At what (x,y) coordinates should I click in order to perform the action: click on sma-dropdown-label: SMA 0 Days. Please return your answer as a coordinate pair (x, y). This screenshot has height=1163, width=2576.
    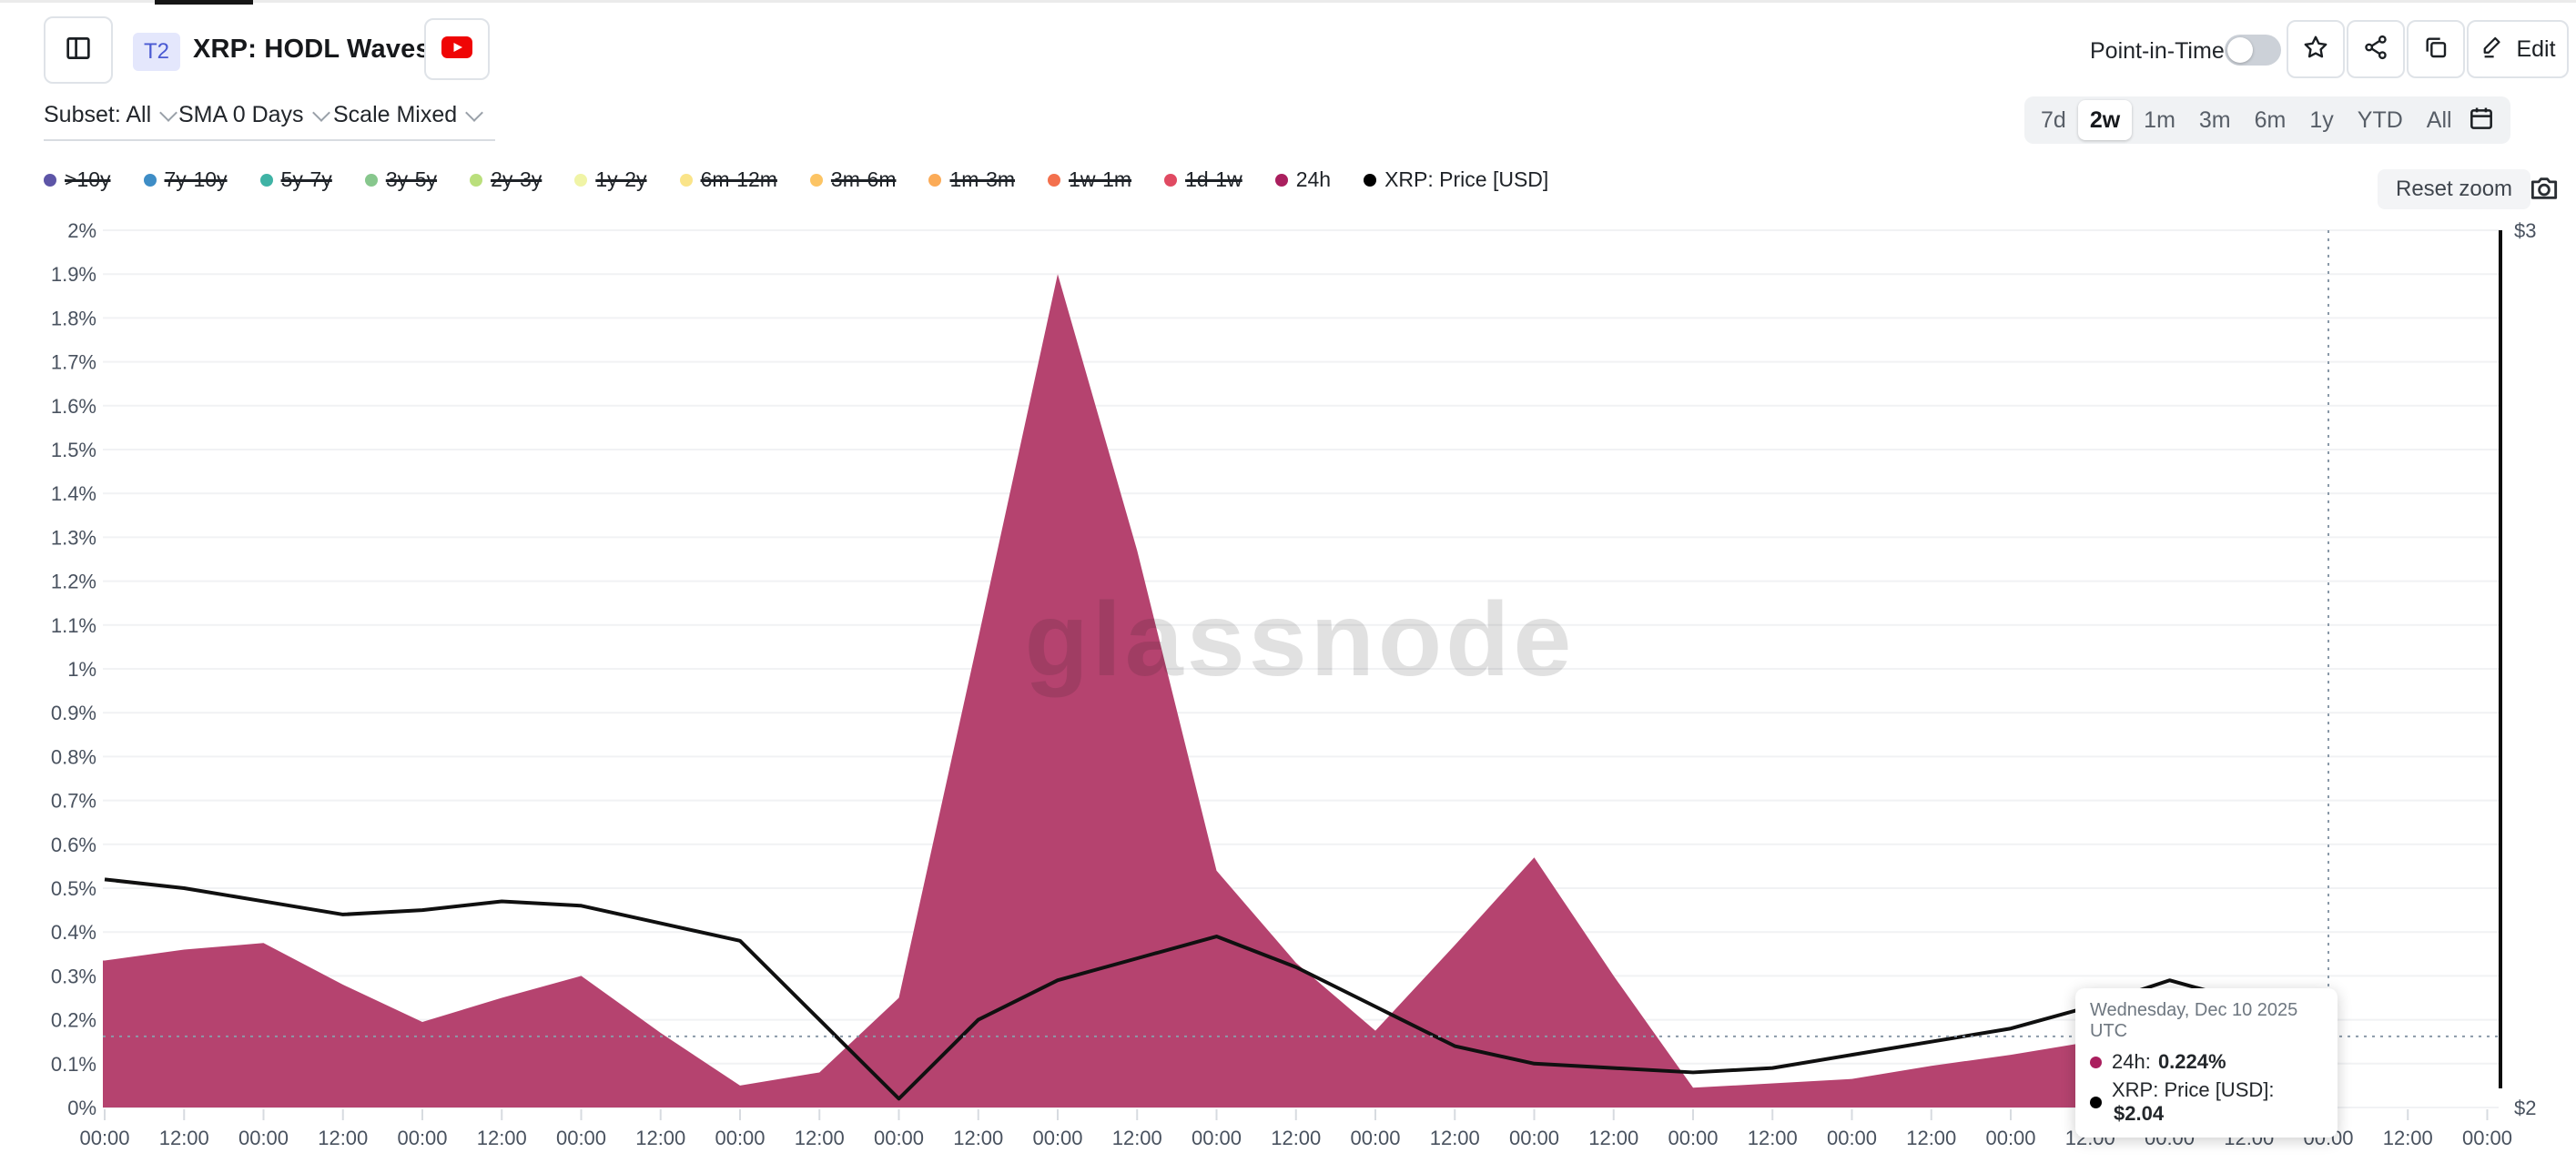
    Looking at the image, I should click on (241, 114).